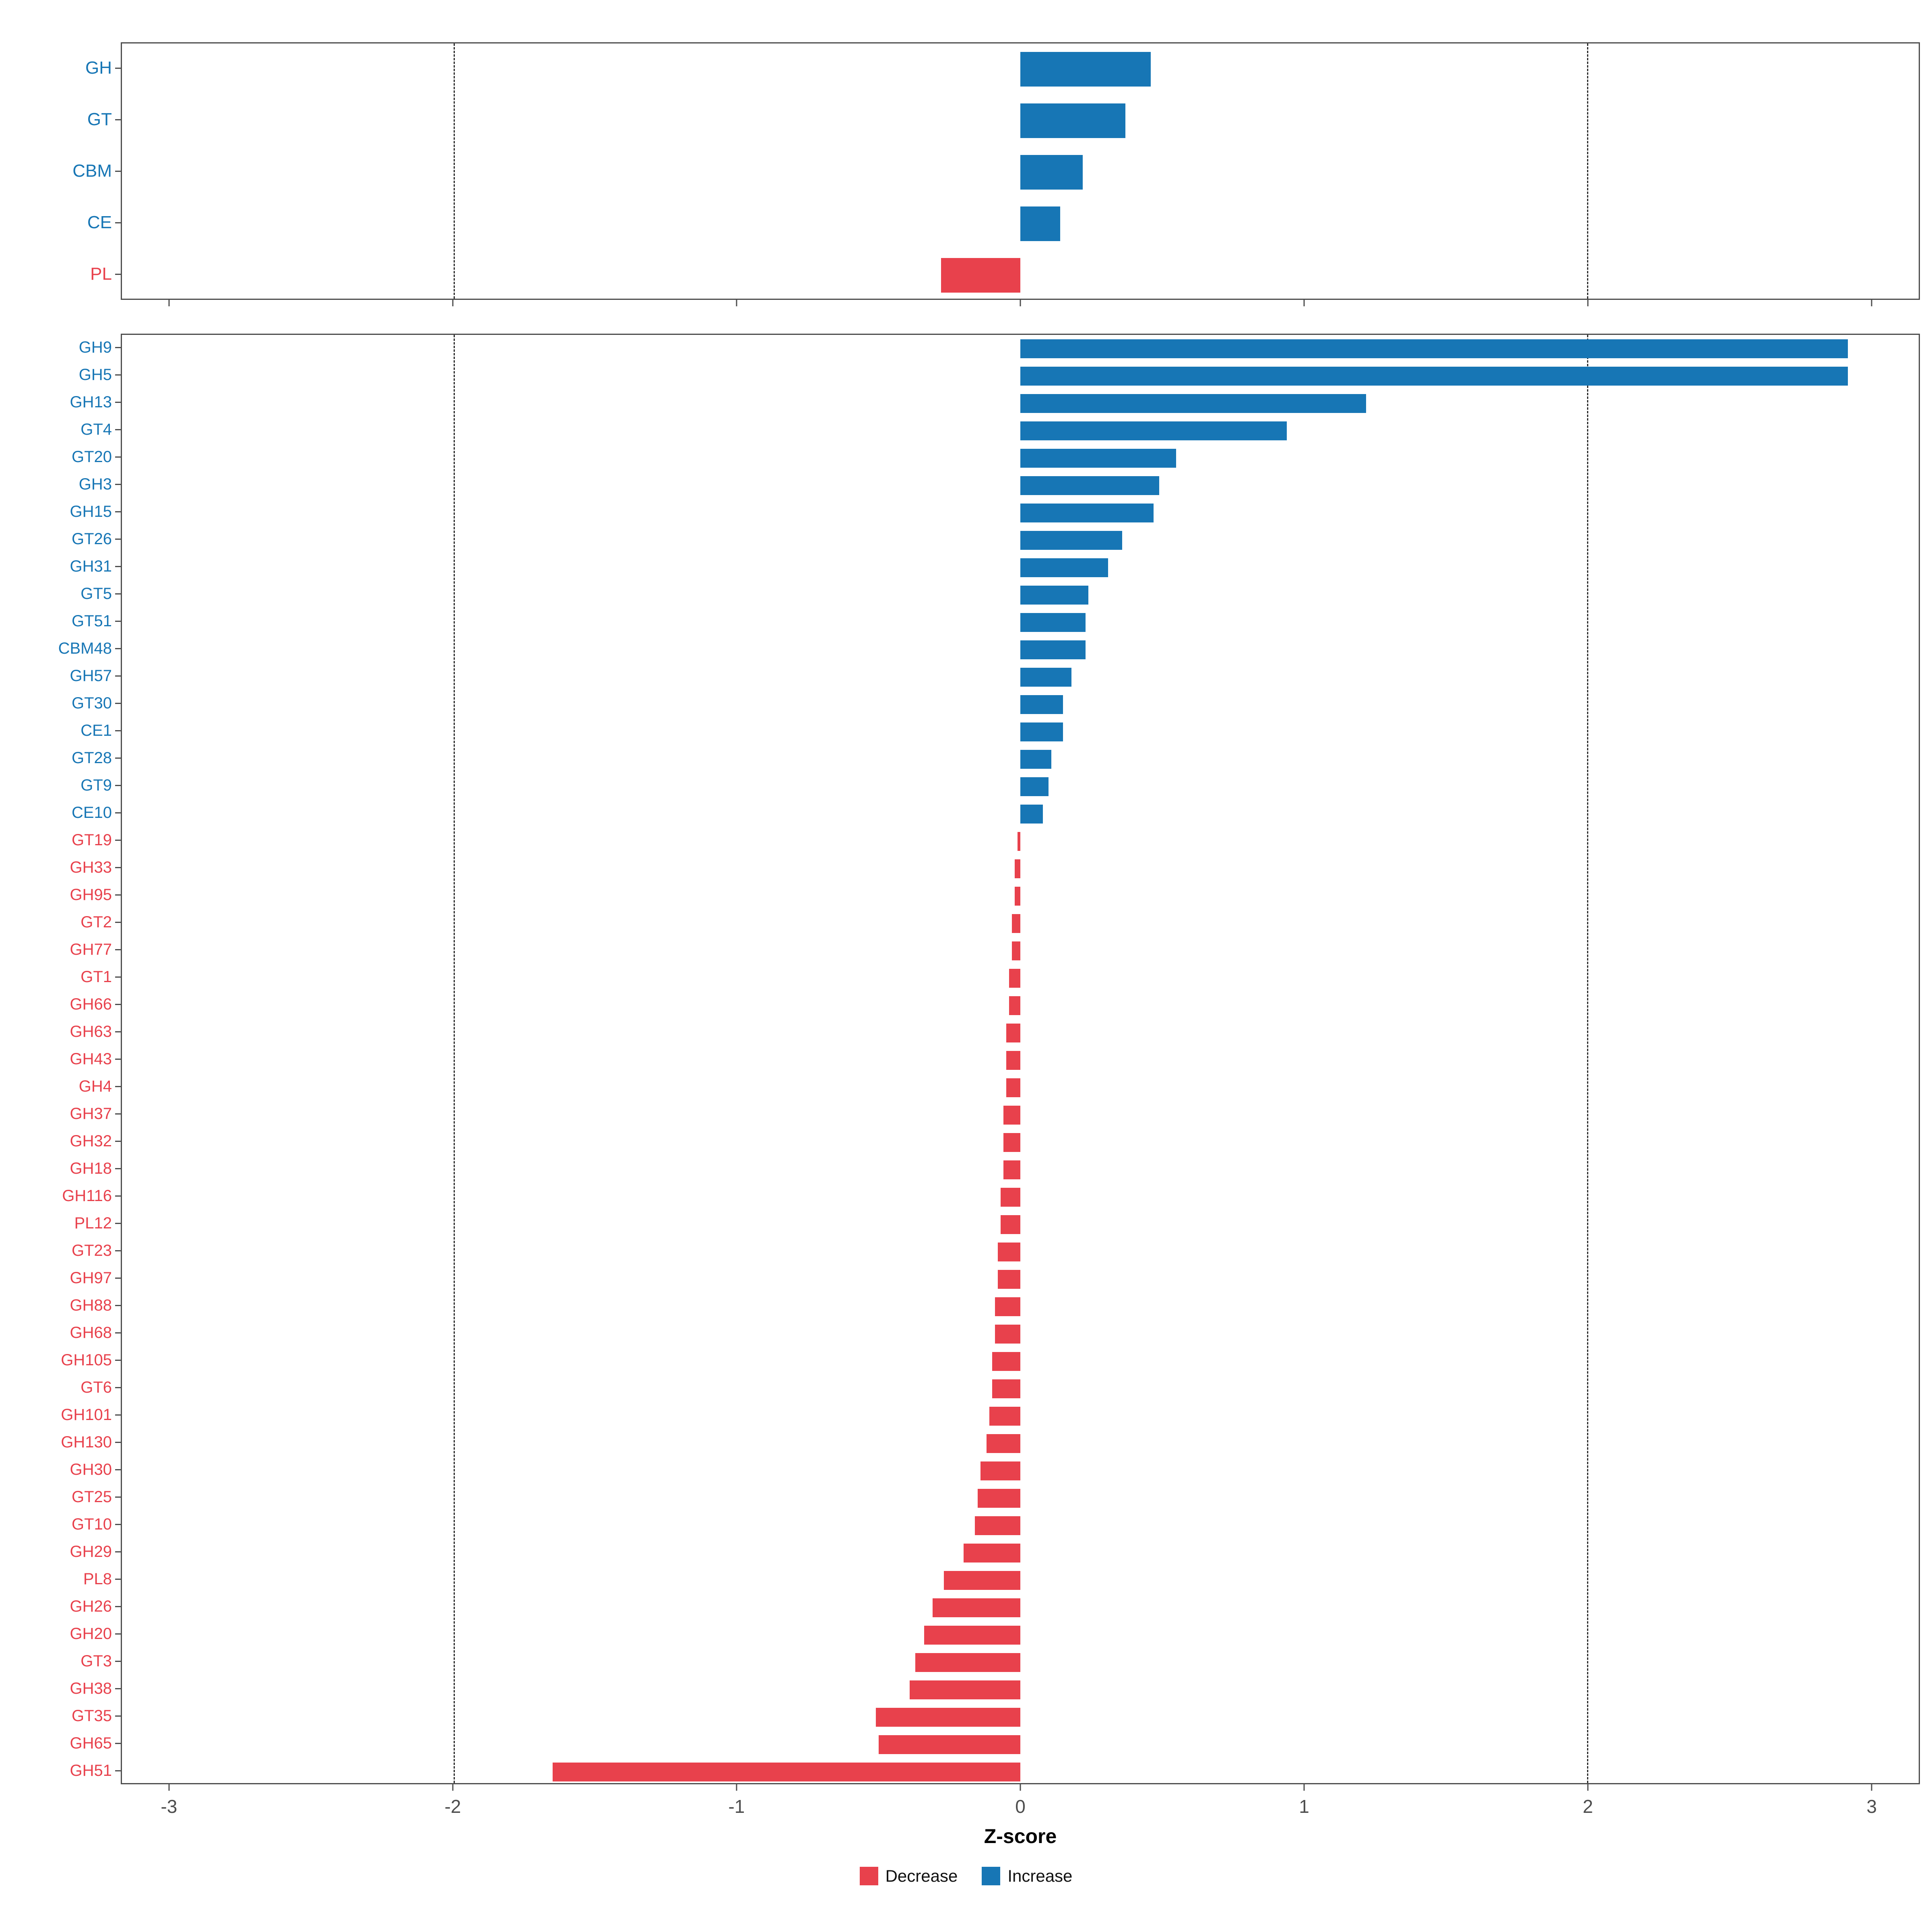  I want to click on bar-GT20, so click(1098, 458).